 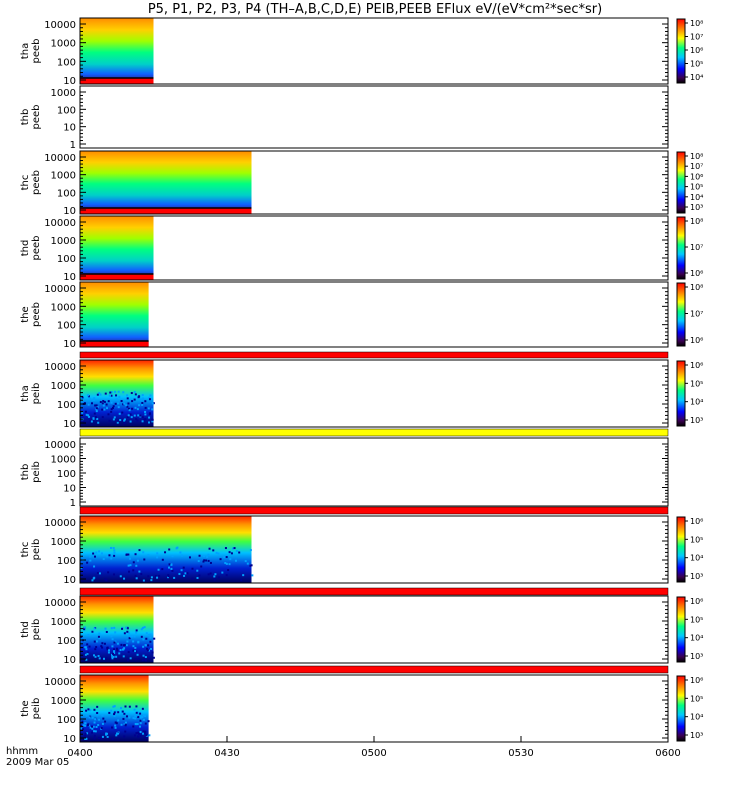 I want to click on panel-label: thapeeb, so click(x=31, y=51).